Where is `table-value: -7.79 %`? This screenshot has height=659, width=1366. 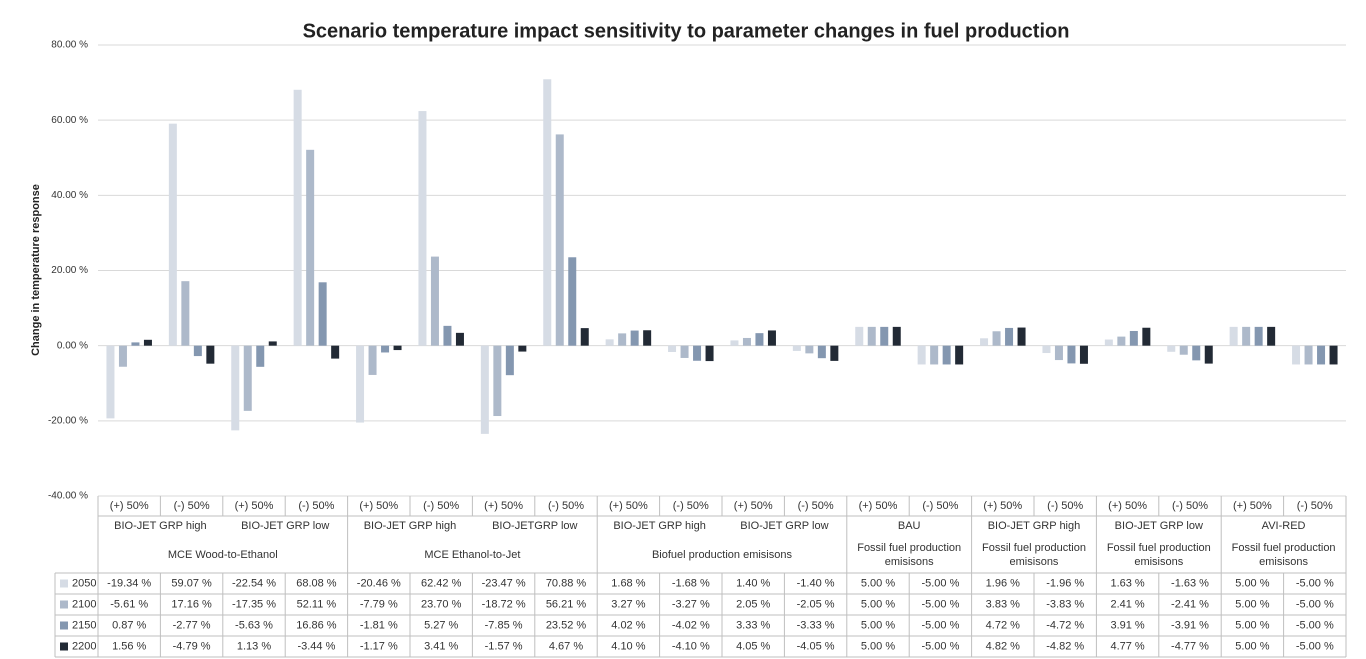
table-value: -7.79 % is located at coordinates (379, 604).